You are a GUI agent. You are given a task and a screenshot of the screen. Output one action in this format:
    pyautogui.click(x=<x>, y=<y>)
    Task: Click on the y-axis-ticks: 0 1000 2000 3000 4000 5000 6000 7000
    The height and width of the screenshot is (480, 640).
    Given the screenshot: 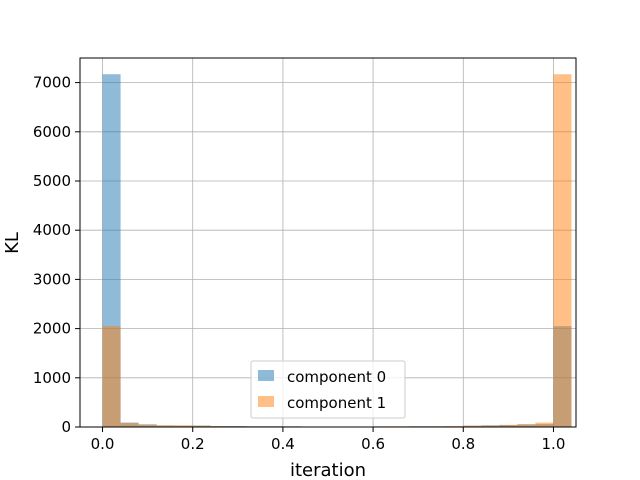 What is the action you would take?
    pyautogui.click(x=56, y=255)
    